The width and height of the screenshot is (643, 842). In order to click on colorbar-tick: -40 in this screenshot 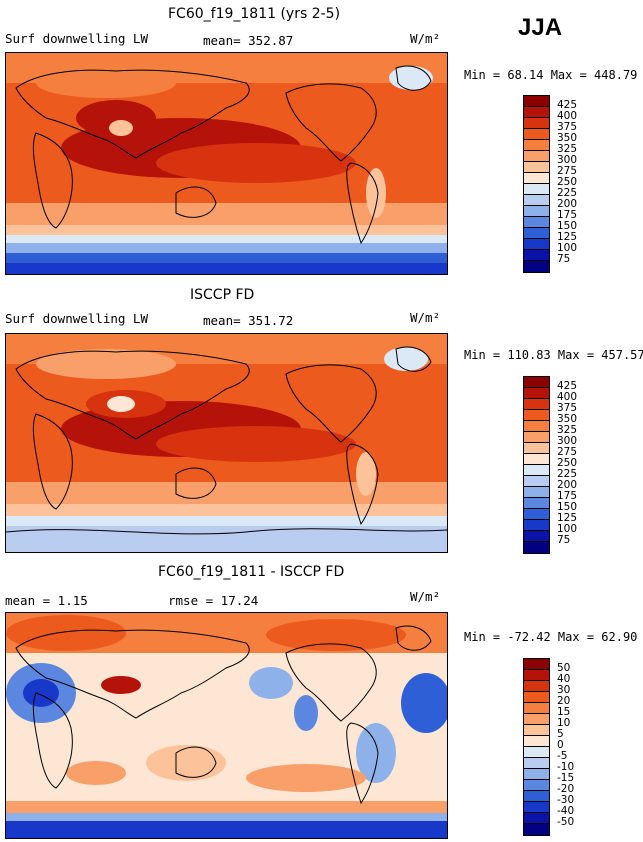, I will do `click(566, 811)`.